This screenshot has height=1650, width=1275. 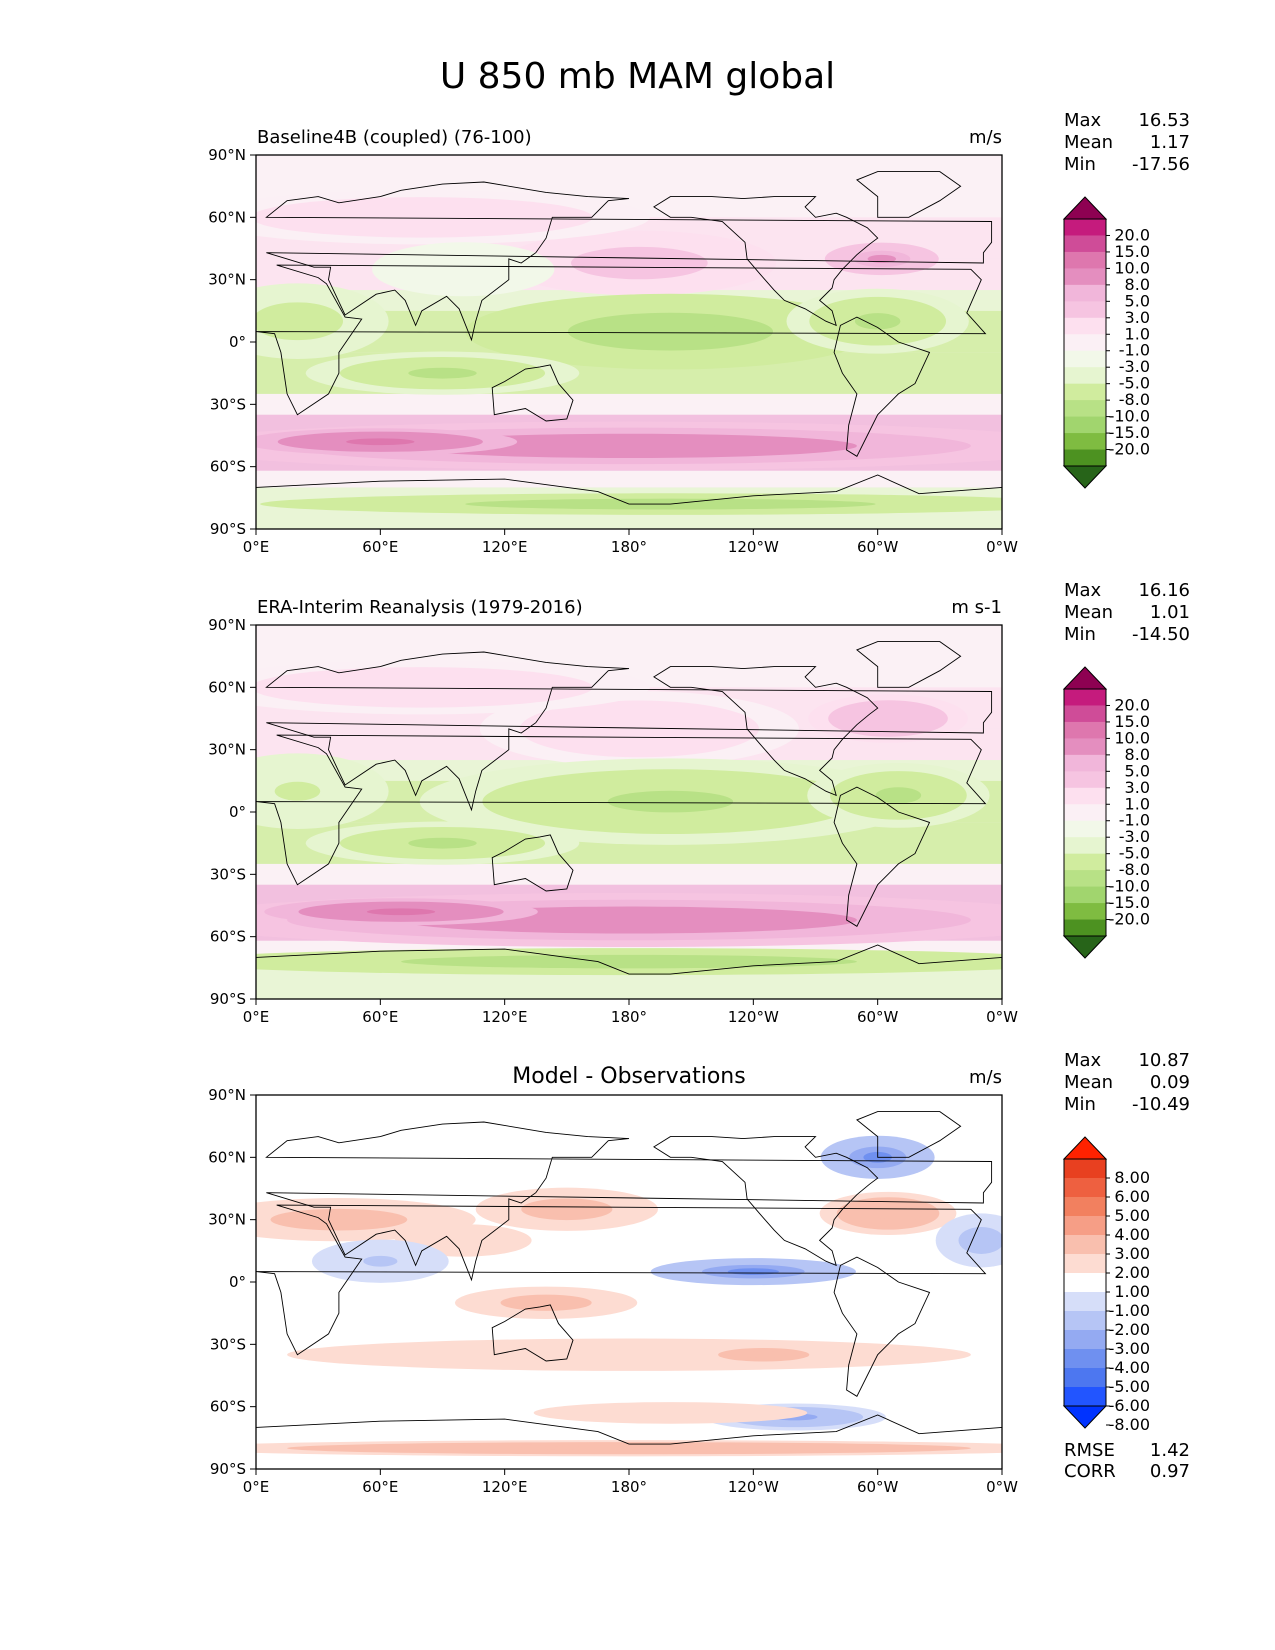 I want to click on colorbar-tick-label: 15.0, so click(x=1132, y=251).